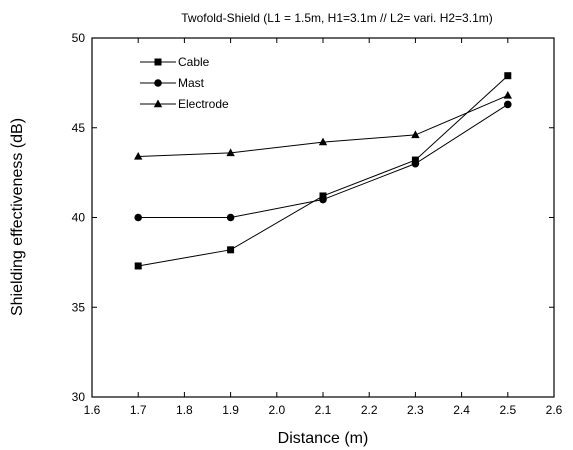  I want to click on series-electrode, so click(323, 125).